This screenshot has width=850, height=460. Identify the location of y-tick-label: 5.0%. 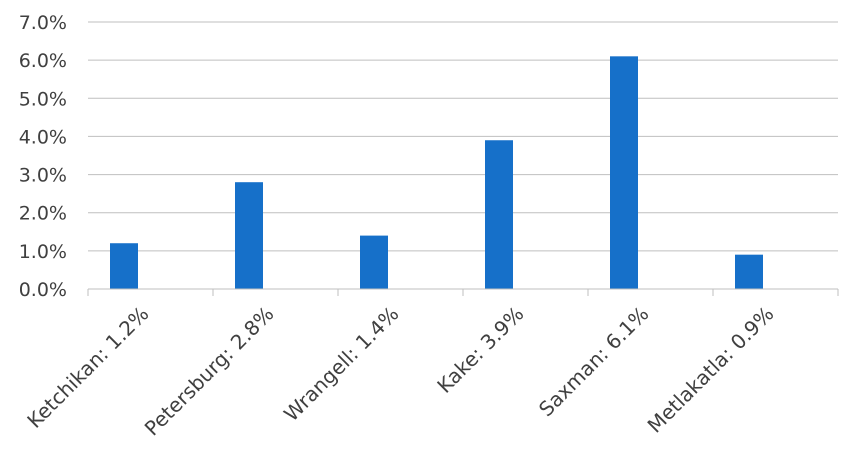
(43, 99).